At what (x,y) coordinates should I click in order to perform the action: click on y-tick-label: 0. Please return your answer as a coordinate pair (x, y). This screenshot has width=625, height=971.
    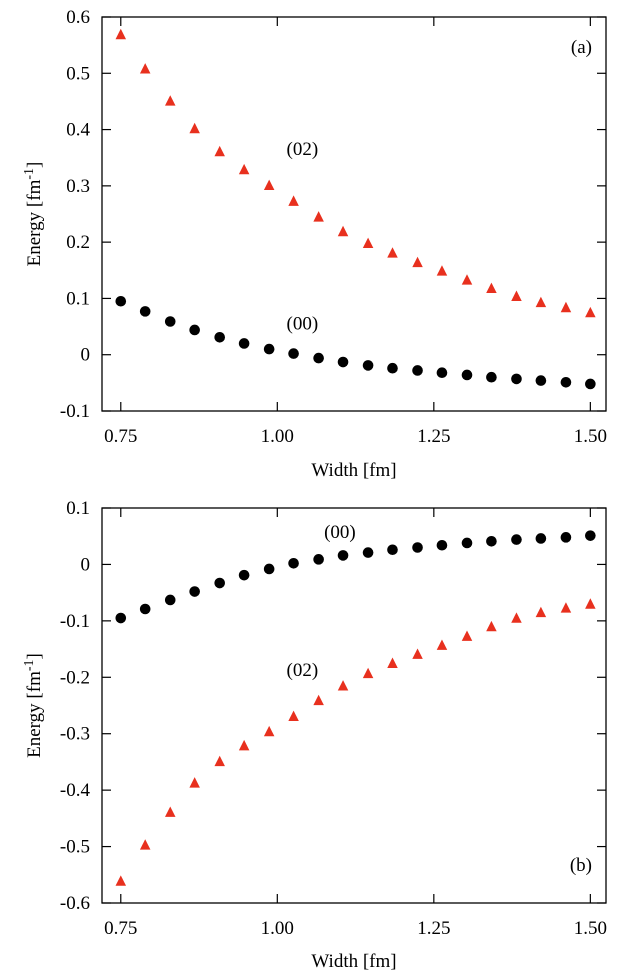
    Looking at the image, I should click on (86, 355).